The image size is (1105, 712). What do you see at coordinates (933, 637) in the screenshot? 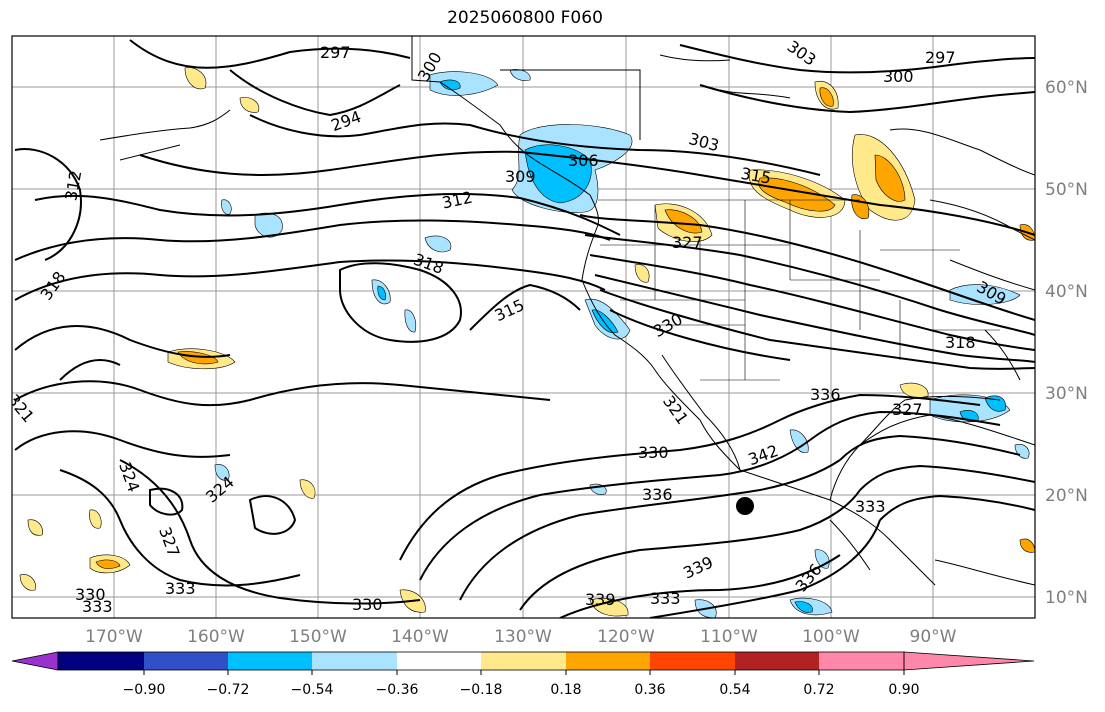
I see `lon-label: 90°W` at bounding box center [933, 637].